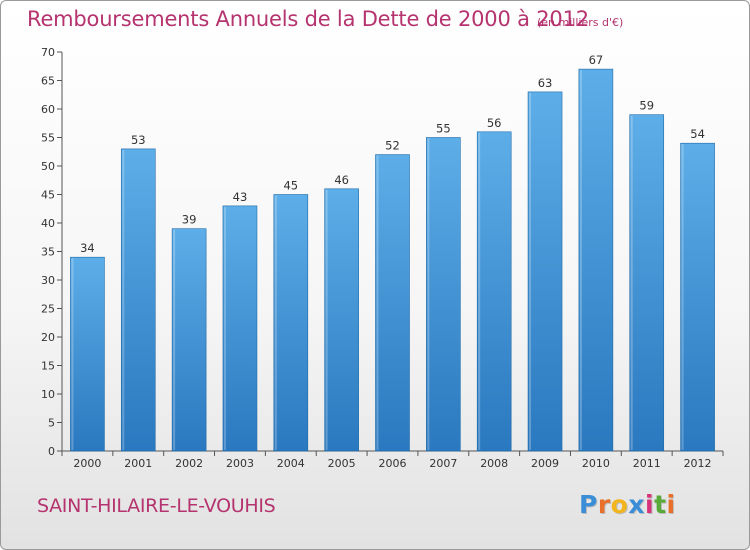  I want to click on y-tick-label: 35, so click(48, 252).